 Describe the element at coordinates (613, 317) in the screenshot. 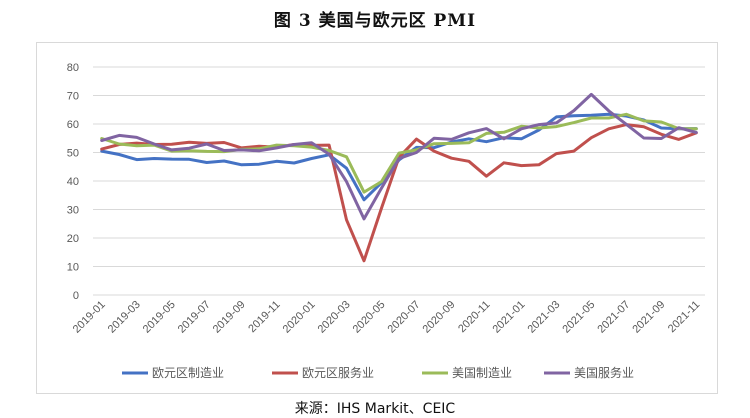

I see `x-tick-label: 2021-07` at that location.